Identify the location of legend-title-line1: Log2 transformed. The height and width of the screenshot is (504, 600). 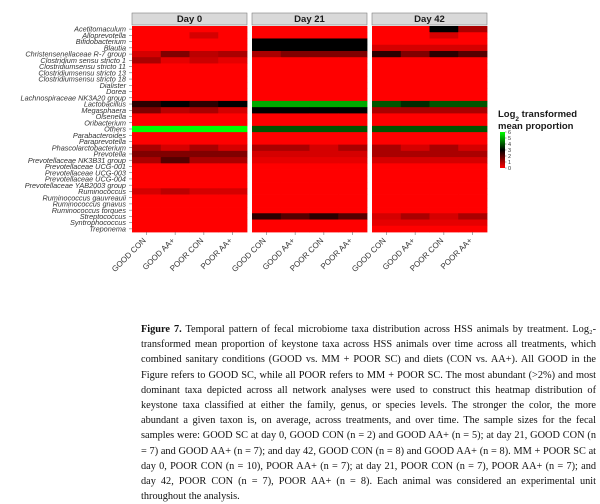
(537, 116).